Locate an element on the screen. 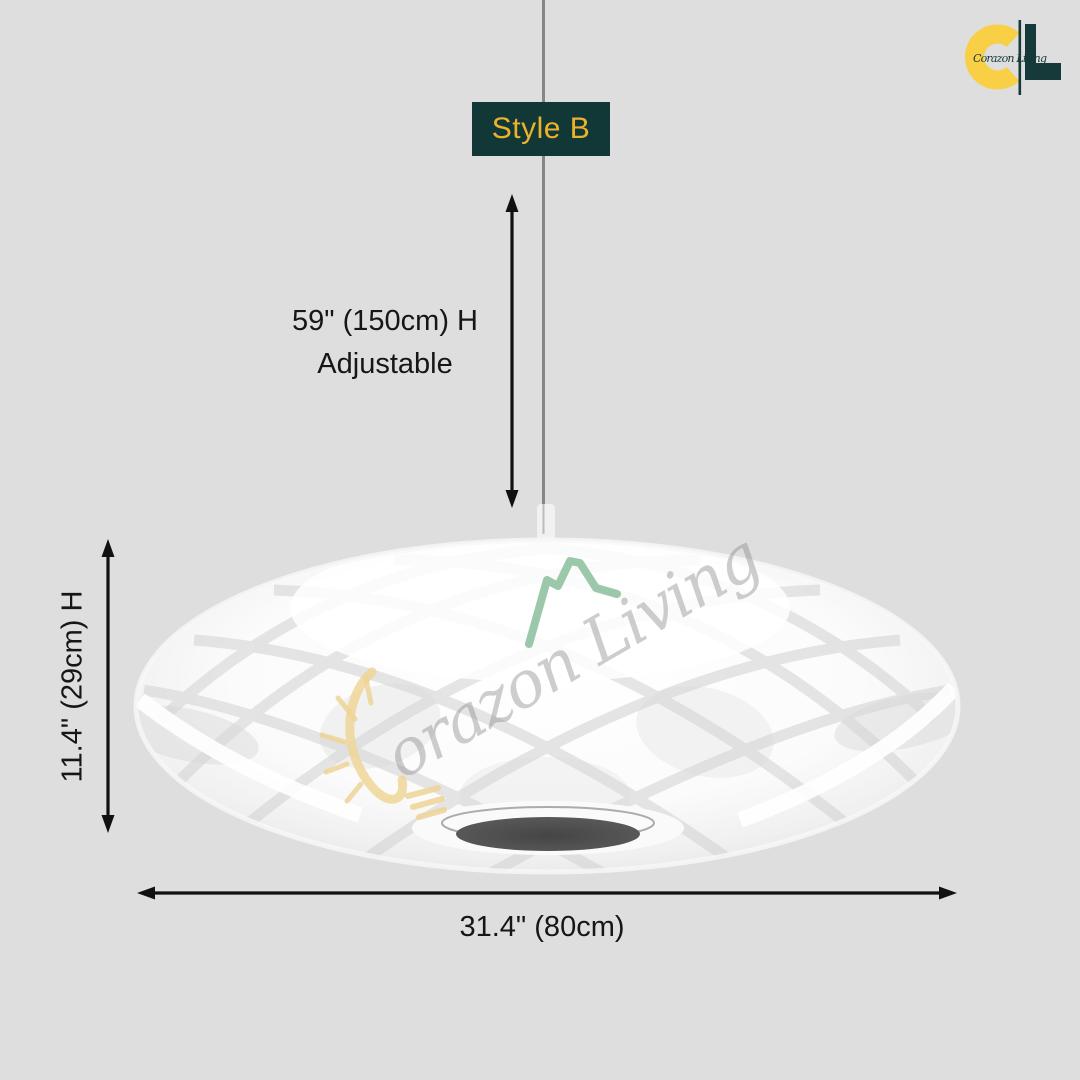 This screenshot has width=1080, height=1080. light-bulb-watermark-icon is located at coordinates (383, 743).